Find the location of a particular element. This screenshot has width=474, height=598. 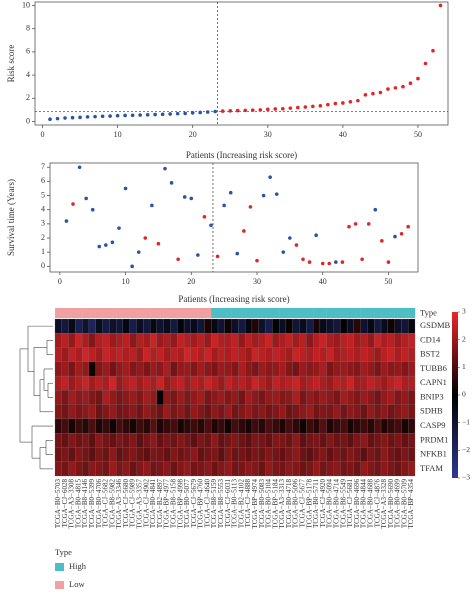

column-label: TCGA−B0−5096 is located at coordinates (296, 504).